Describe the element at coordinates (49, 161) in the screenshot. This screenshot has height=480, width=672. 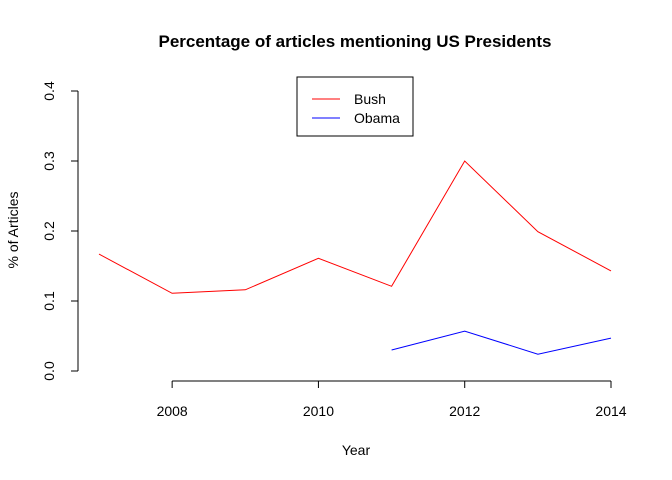
I see `y-tick-label: 0.3` at that location.